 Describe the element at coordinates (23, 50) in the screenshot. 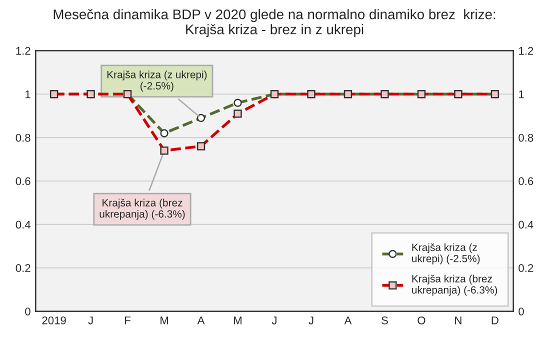

I see `y-tick-label: 1.2` at that location.